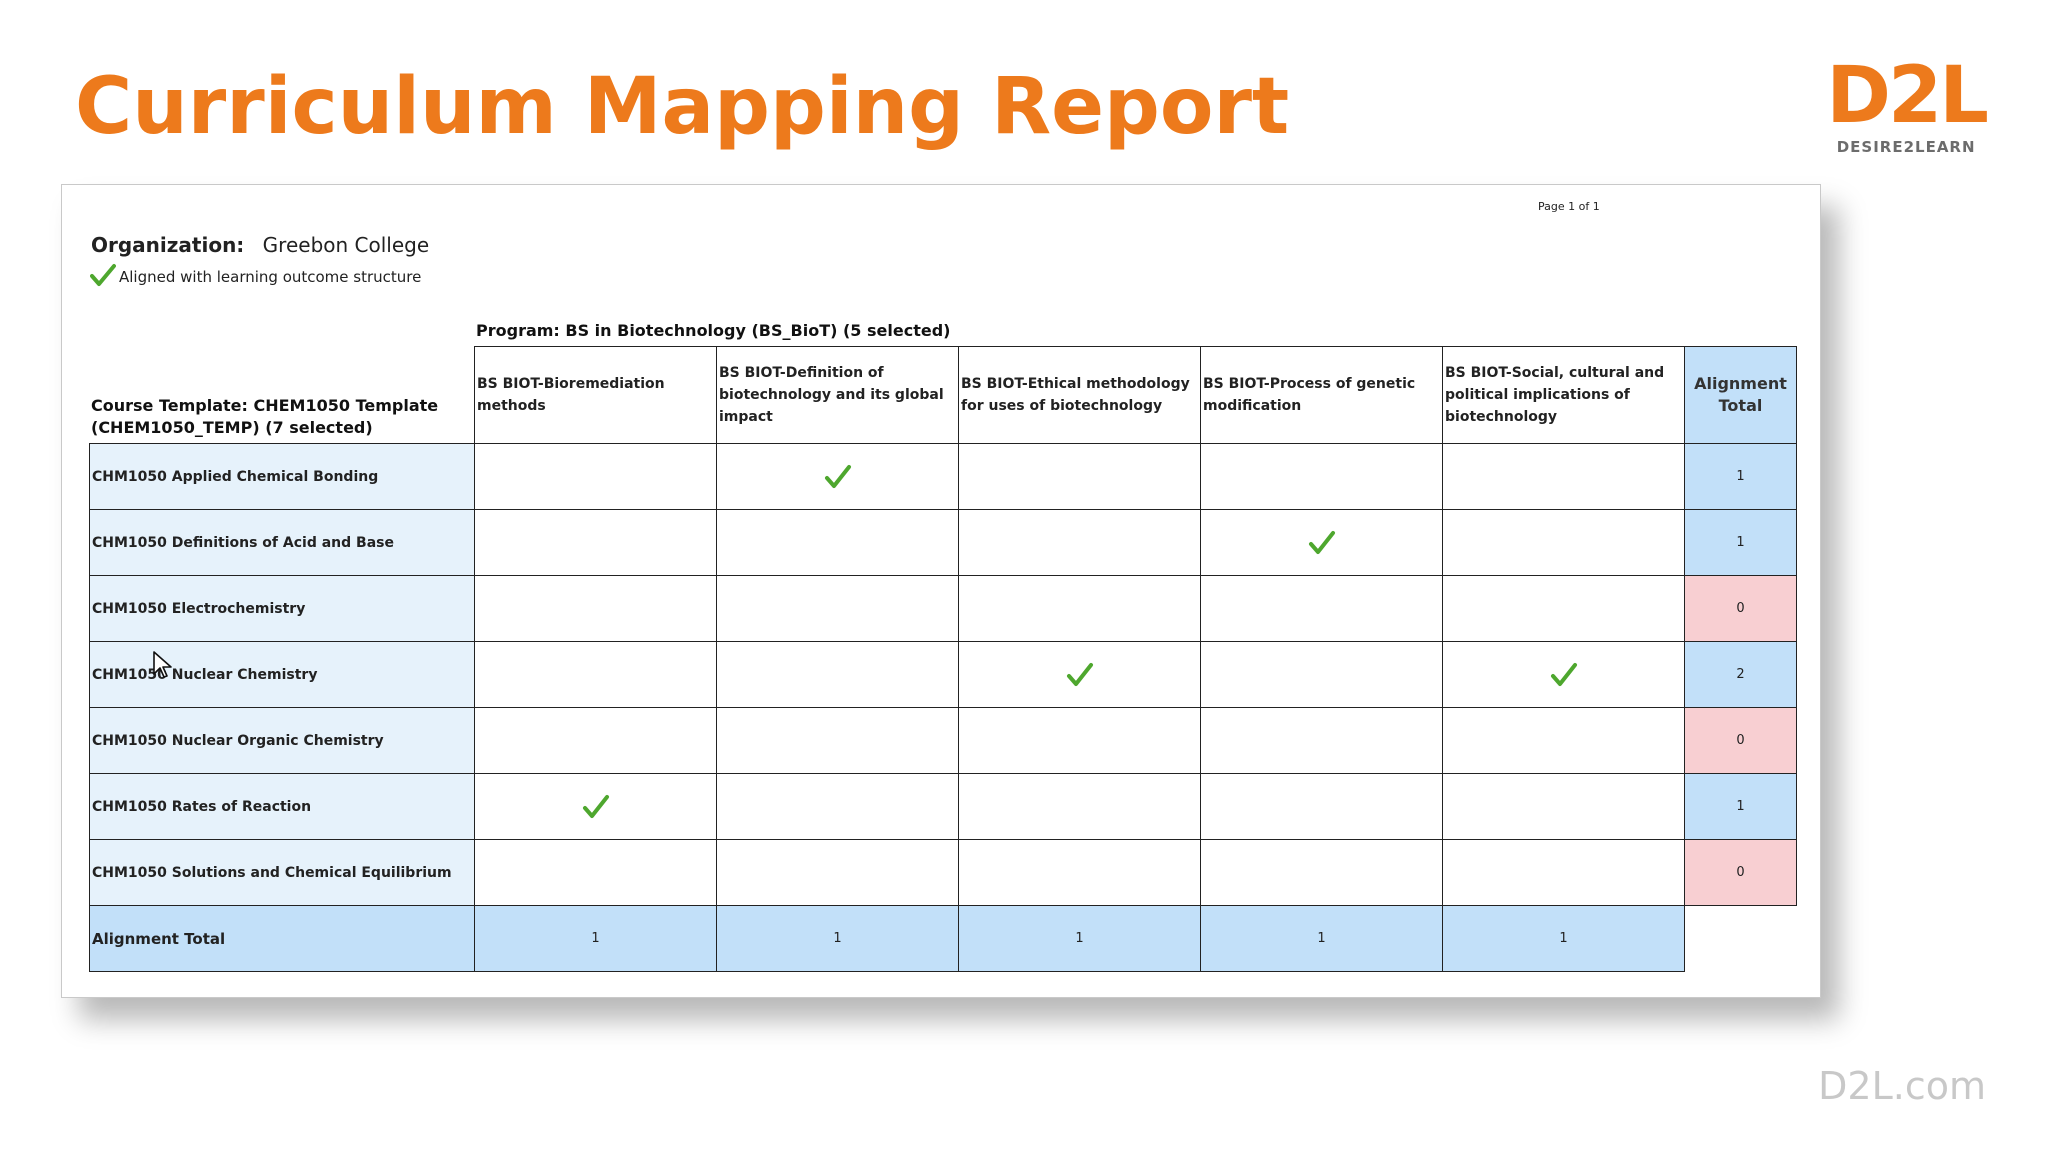 This screenshot has width=2048, height=1152. What do you see at coordinates (595, 395) in the screenshot?
I see `column-header: BS BIOT-Bioremediation methods` at bounding box center [595, 395].